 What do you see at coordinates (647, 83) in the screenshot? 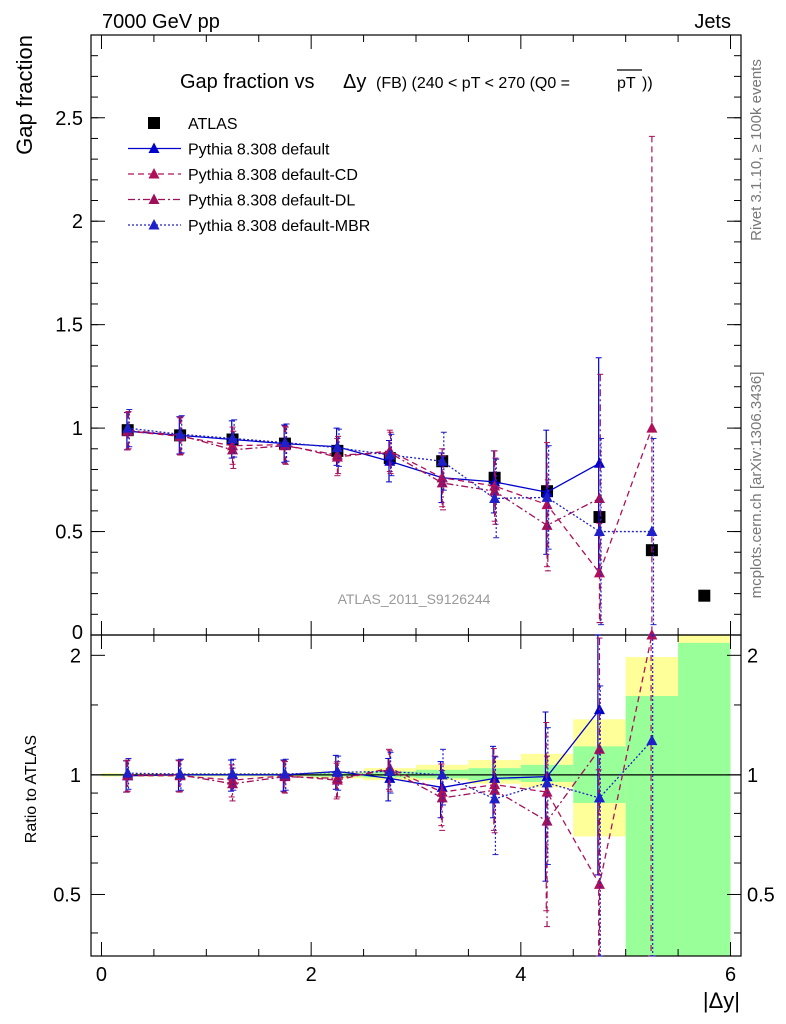
I see `title-end: ))` at bounding box center [647, 83].